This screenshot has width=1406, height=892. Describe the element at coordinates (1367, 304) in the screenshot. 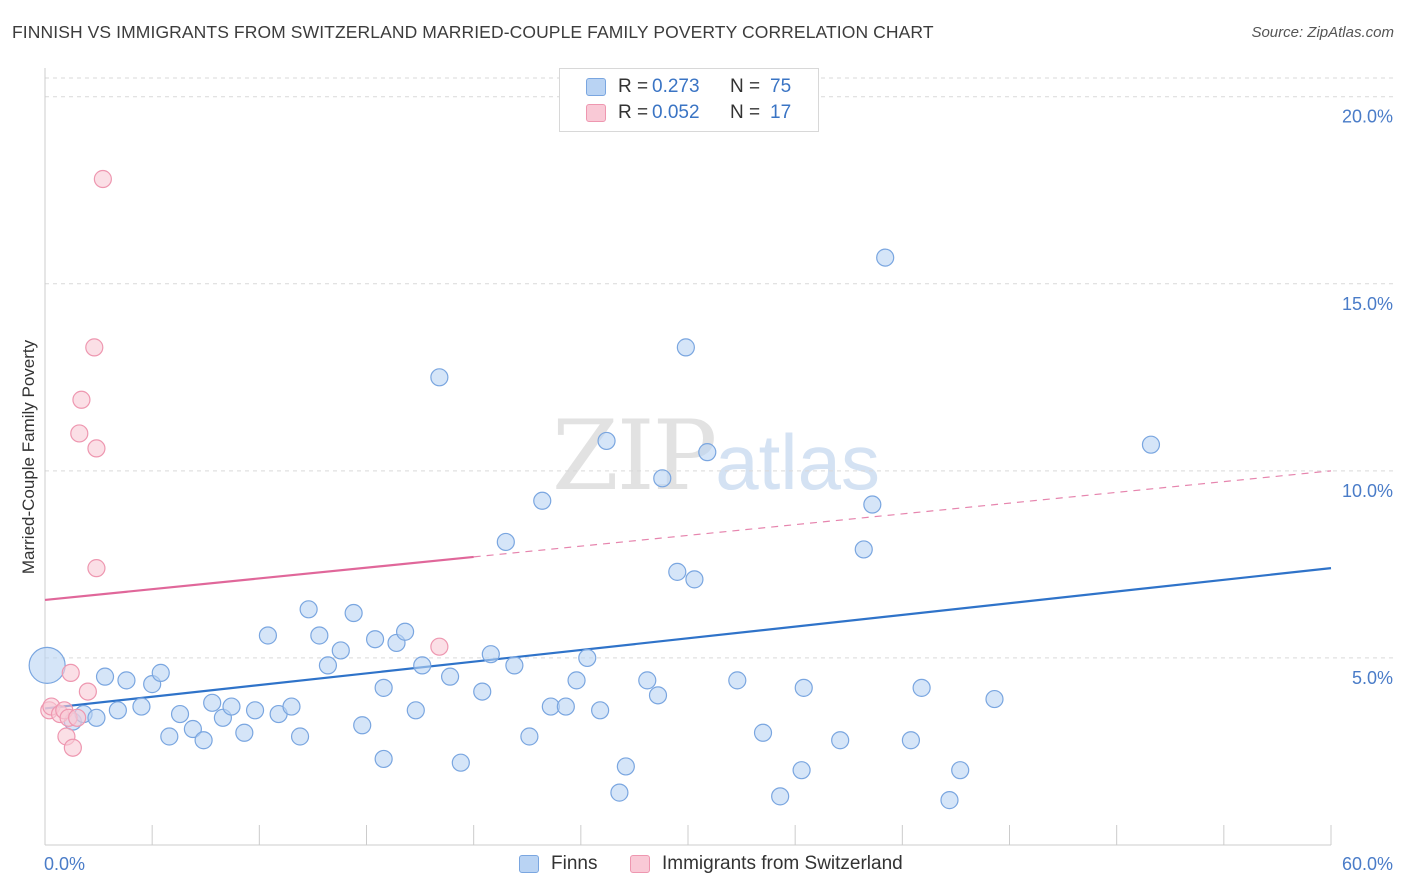

I see `y-tick-label: 15.0%` at that location.